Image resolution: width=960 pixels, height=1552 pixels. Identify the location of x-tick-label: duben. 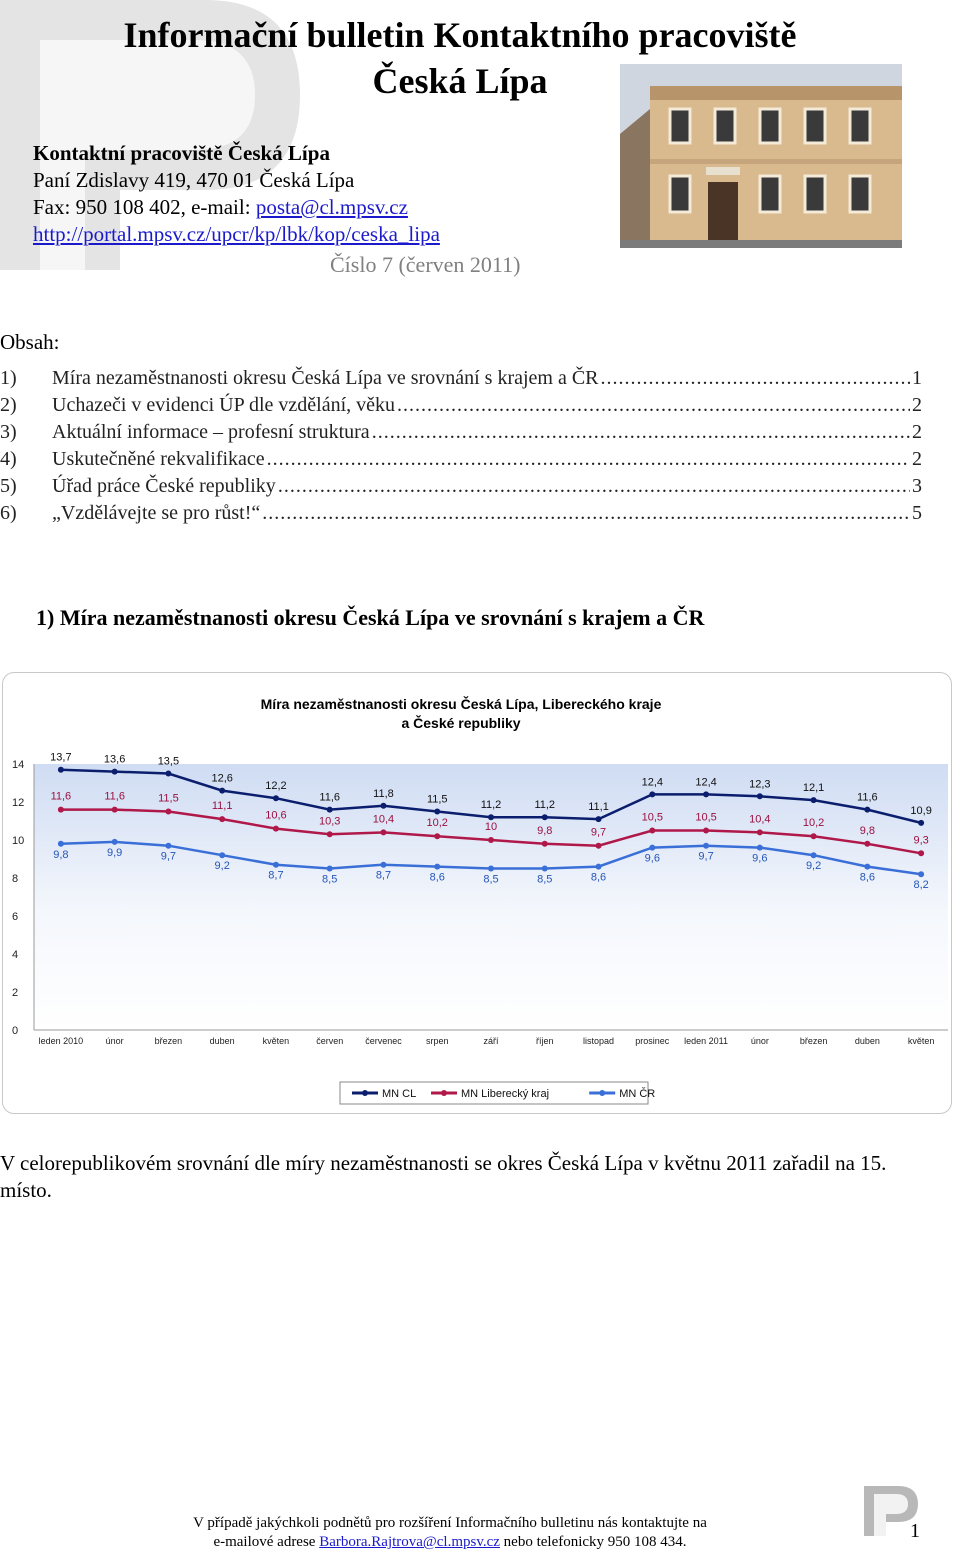
(222, 1041).